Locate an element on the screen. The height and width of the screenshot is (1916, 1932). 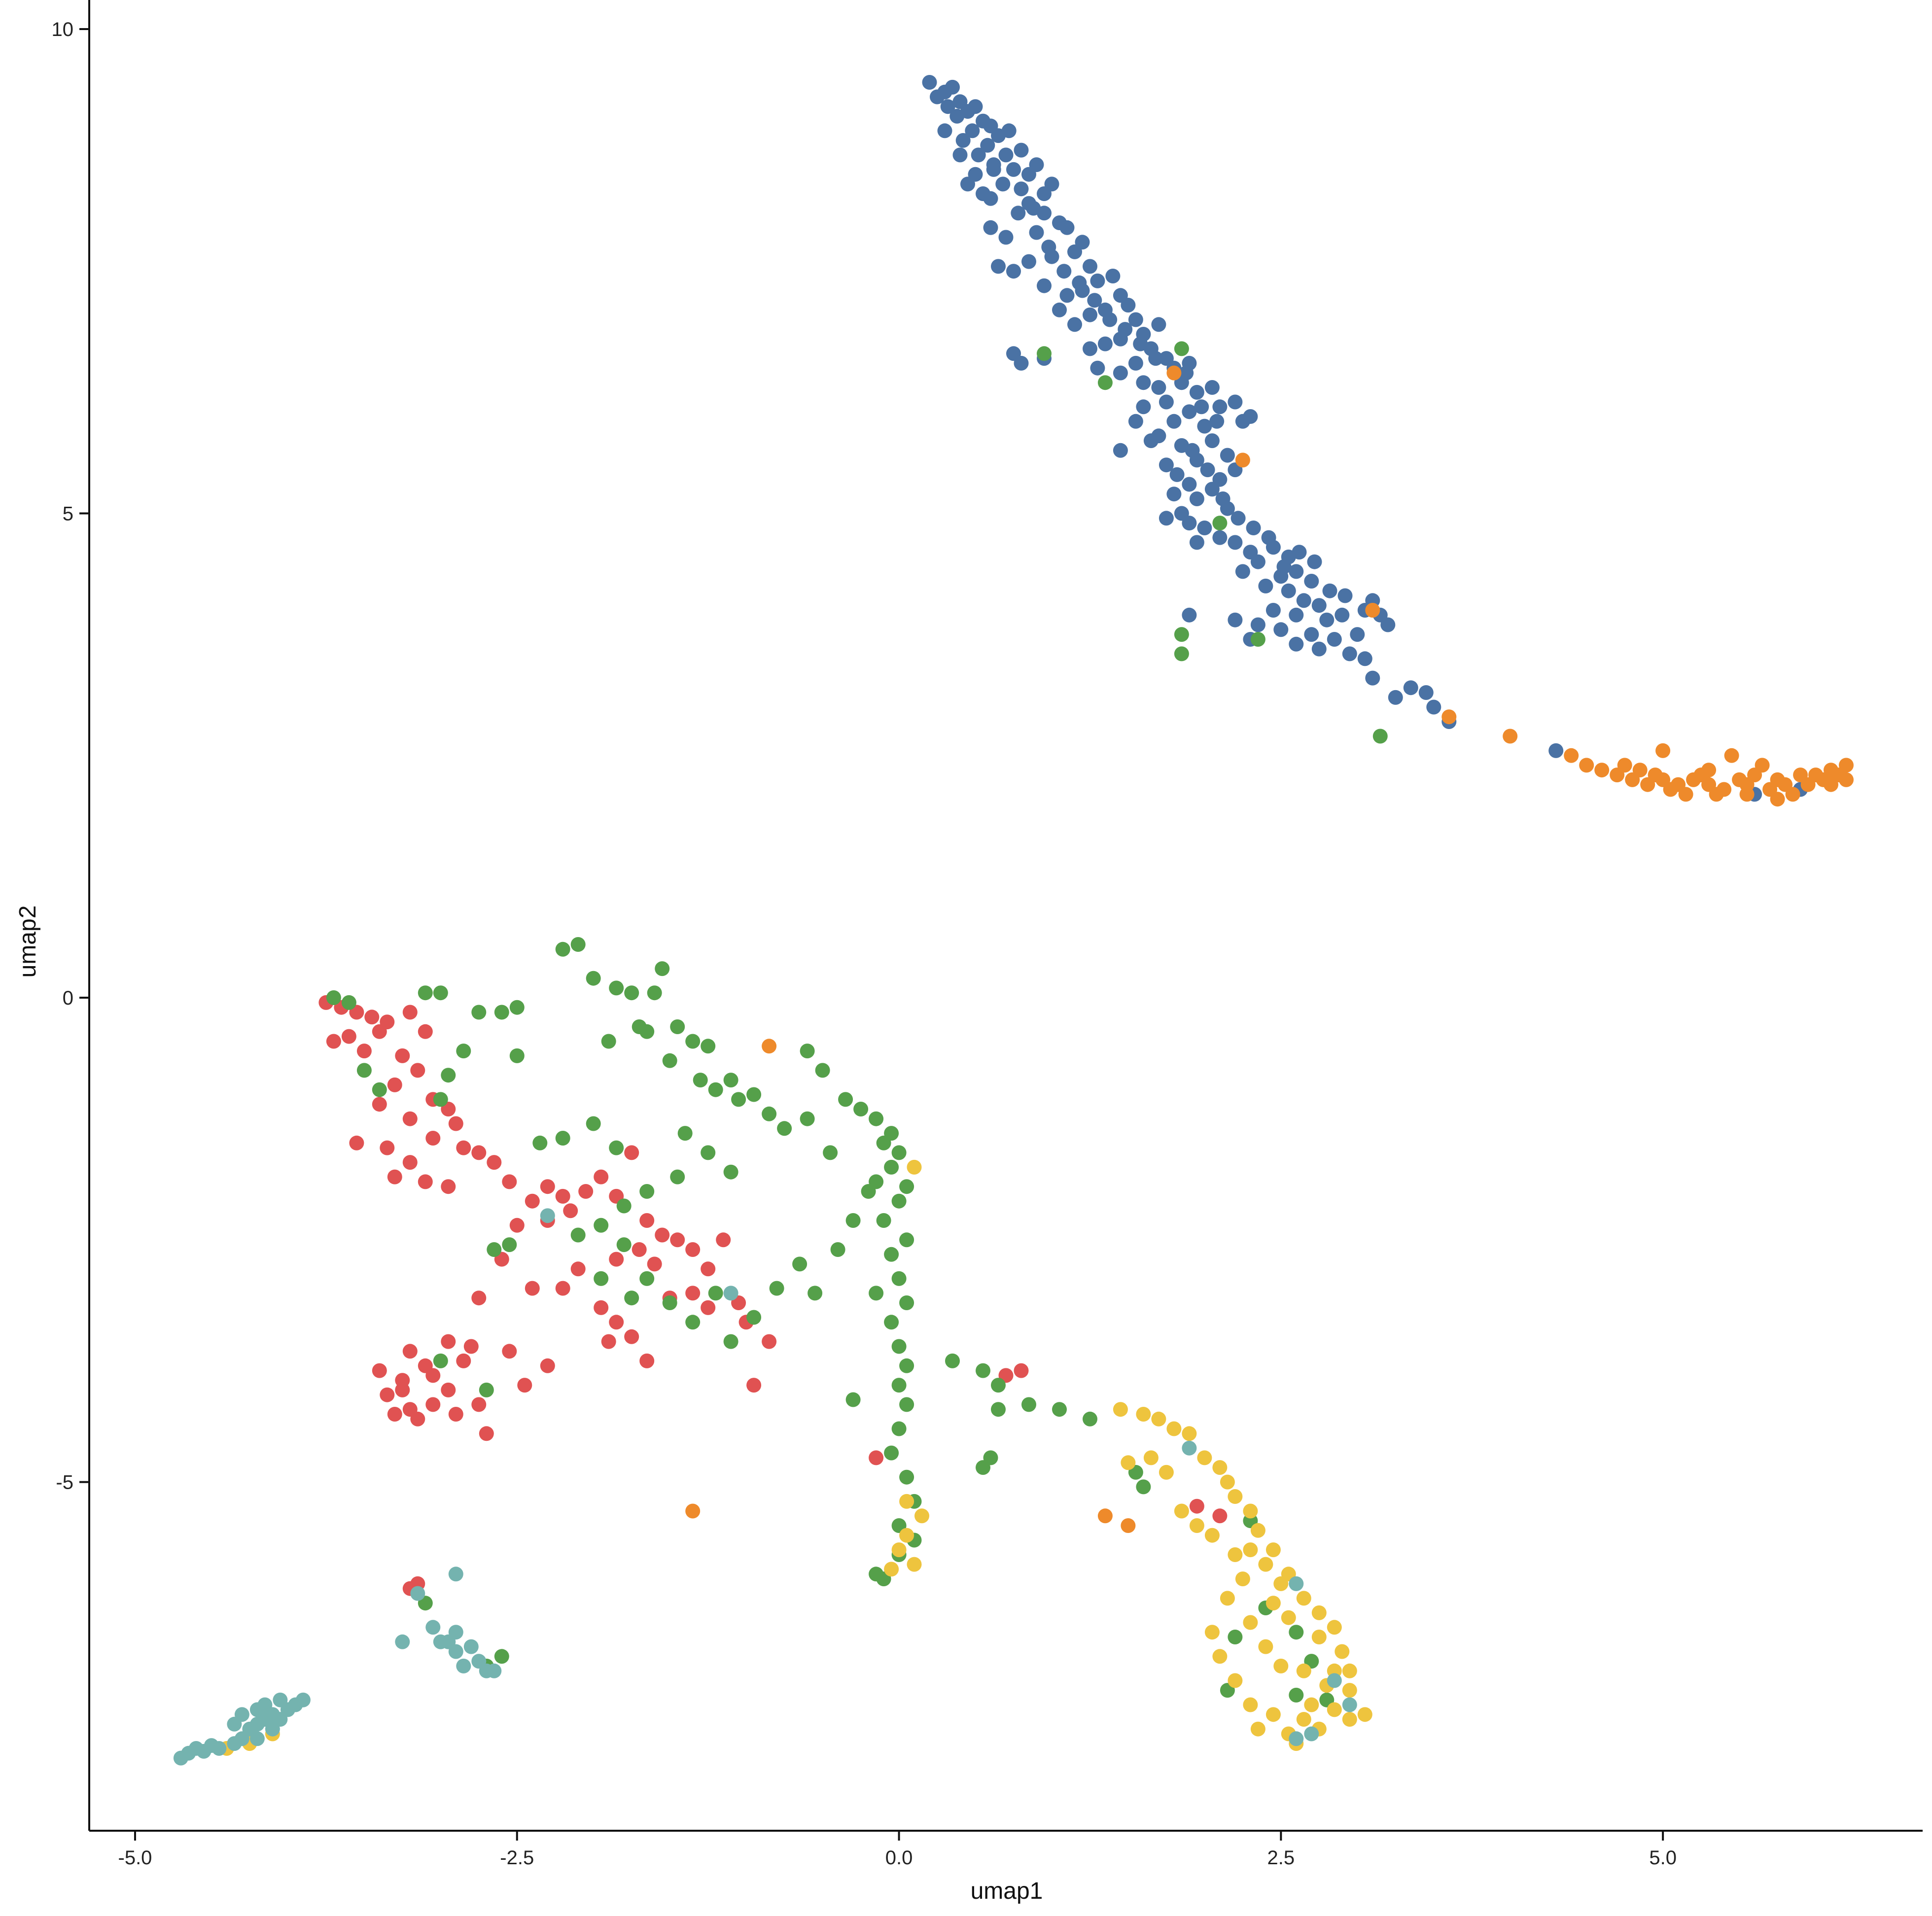
y-tick-label: 5 is located at coordinates (68, 513).